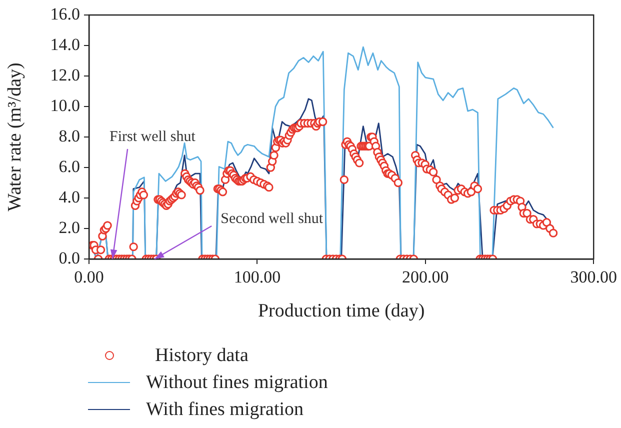 Image resolution: width=621 pixels, height=428 pixels. Describe the element at coordinates (69, 166) in the screenshot. I see `y-tick-label: 6.0` at that location.